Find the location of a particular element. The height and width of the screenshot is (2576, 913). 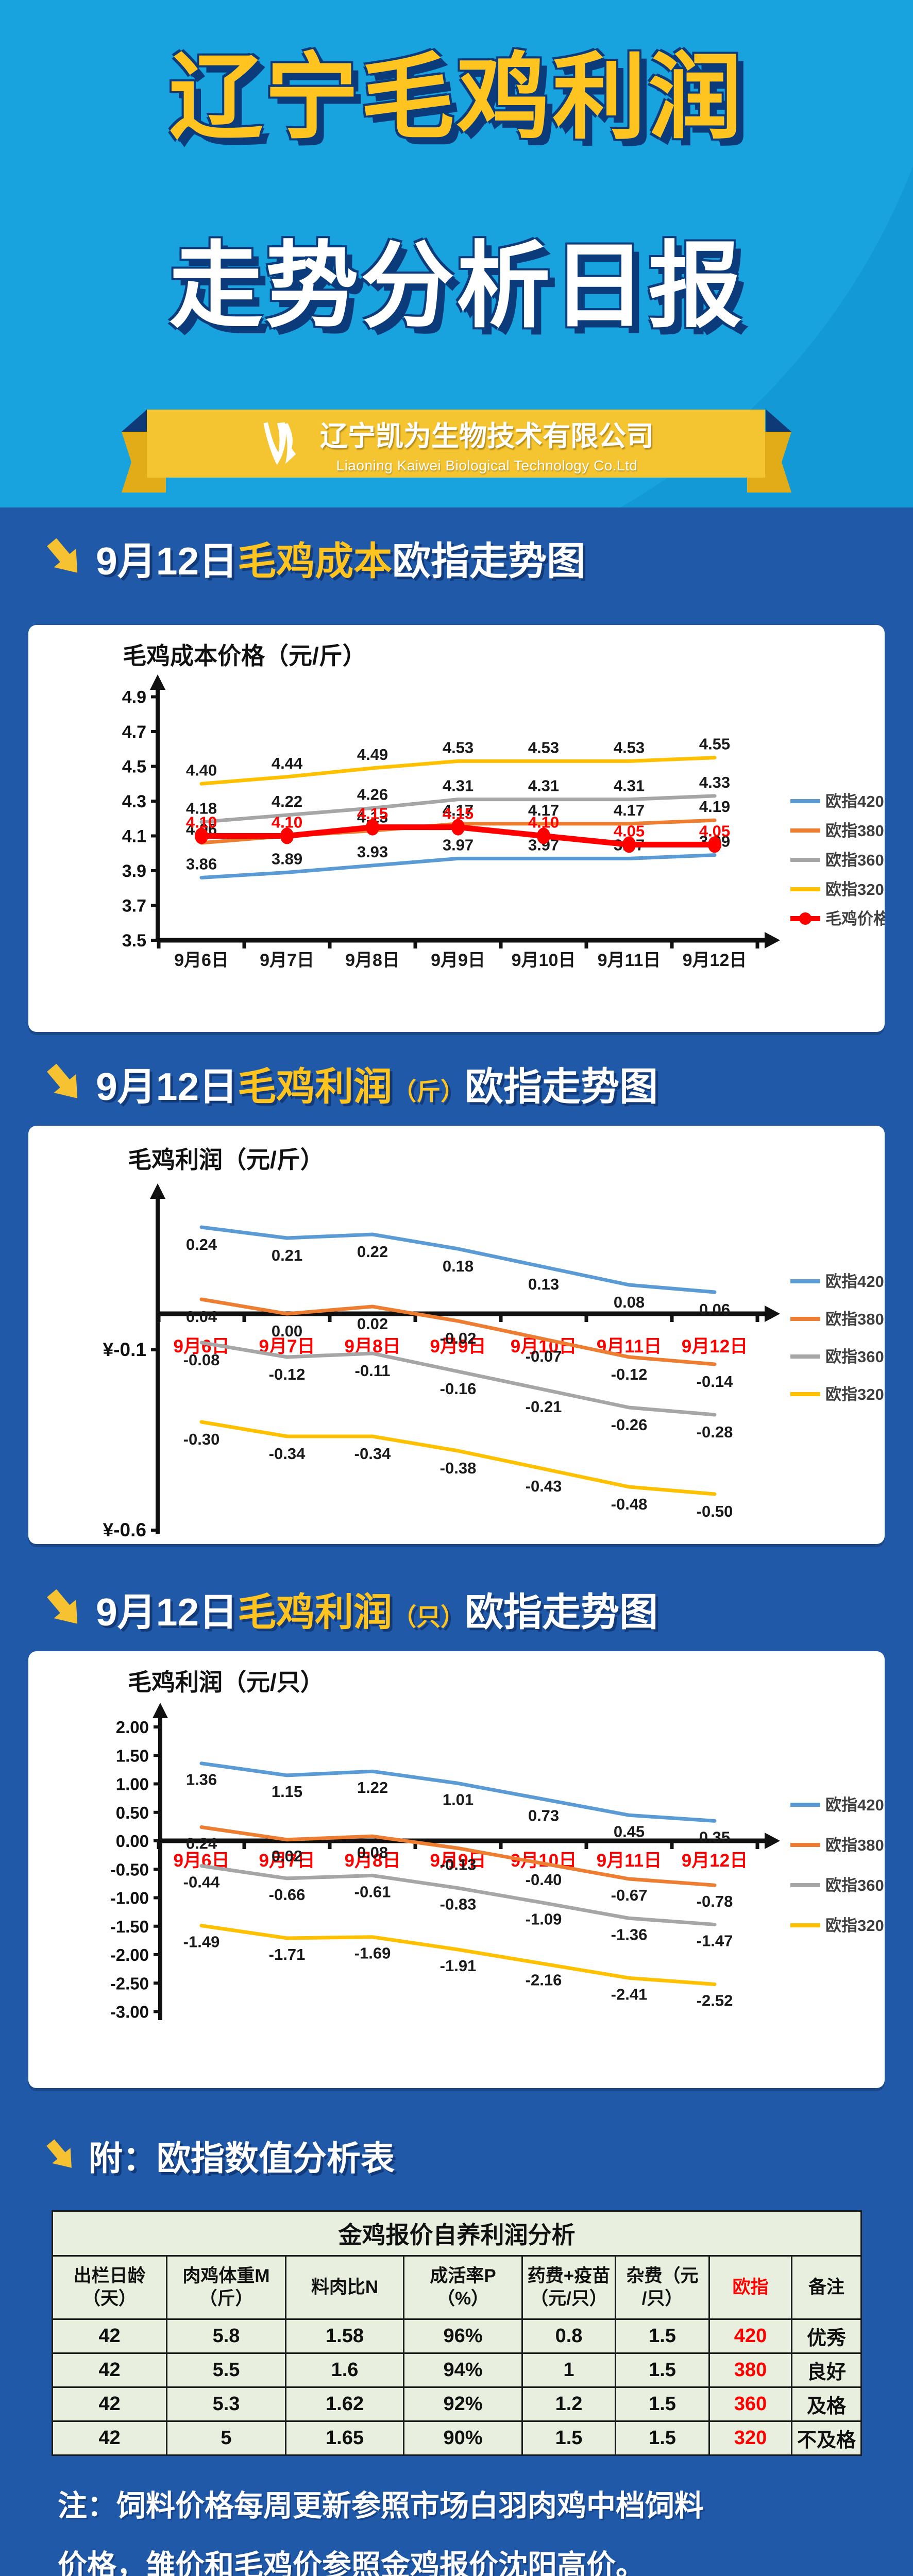

y-tick-label: 1.50 is located at coordinates (133, 1755).